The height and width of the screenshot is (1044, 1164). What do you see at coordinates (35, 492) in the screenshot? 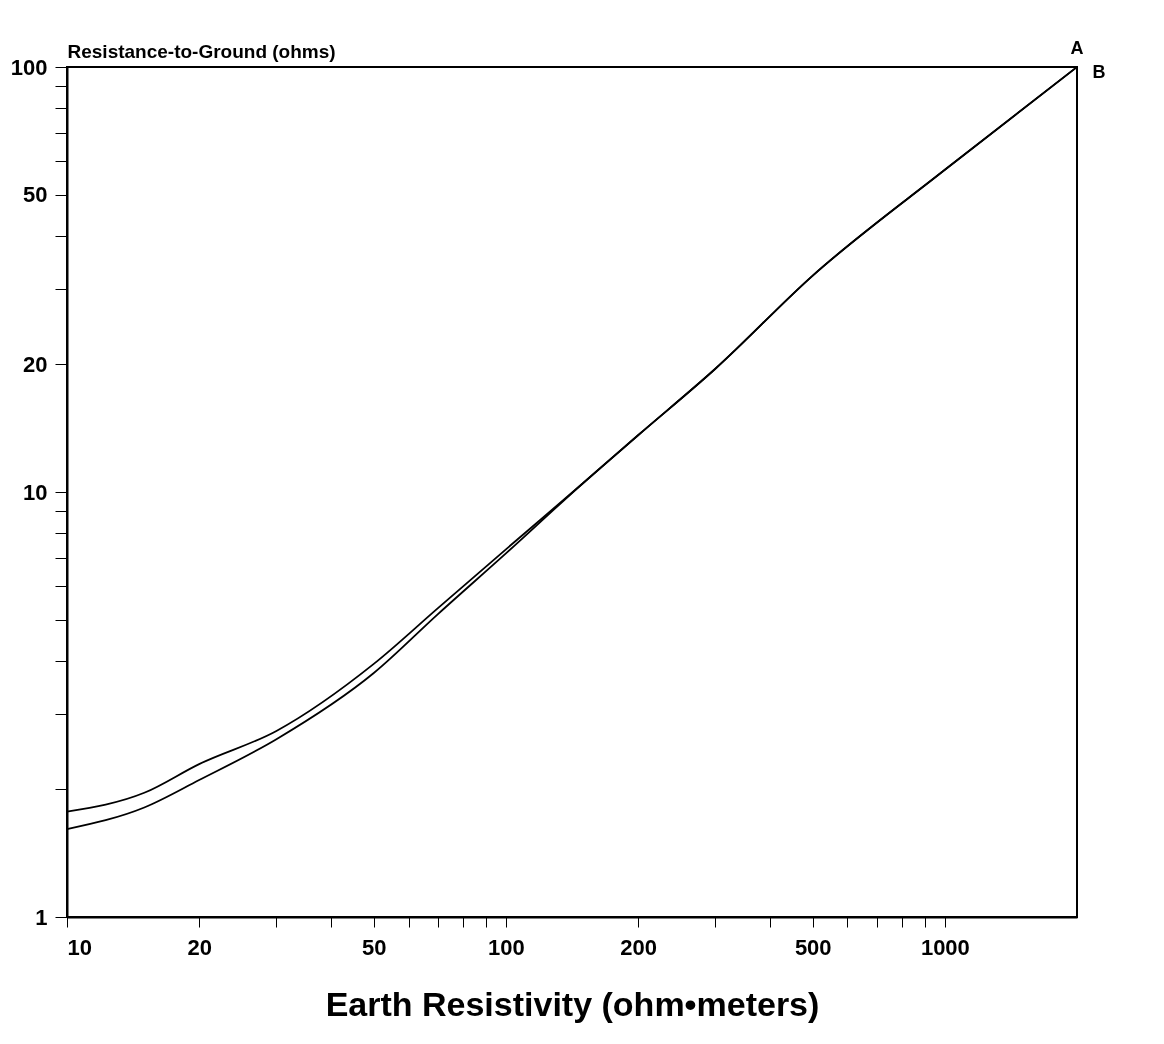
I see `y-tick-label: 10` at bounding box center [35, 492].